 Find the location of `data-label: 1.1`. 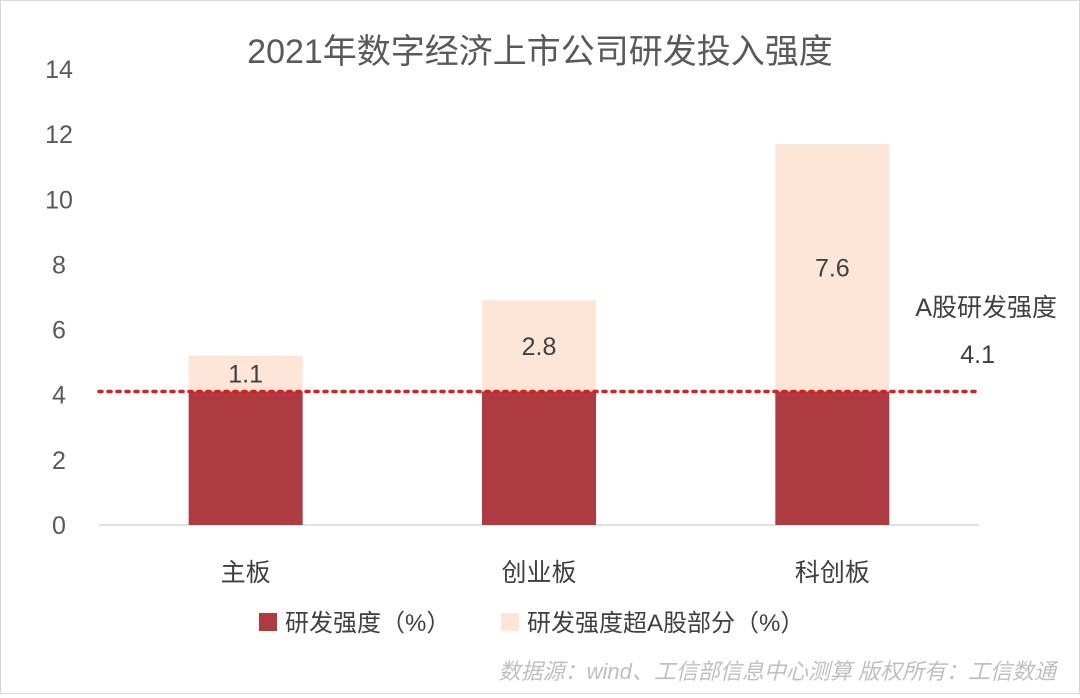

data-label: 1.1 is located at coordinates (245, 375).